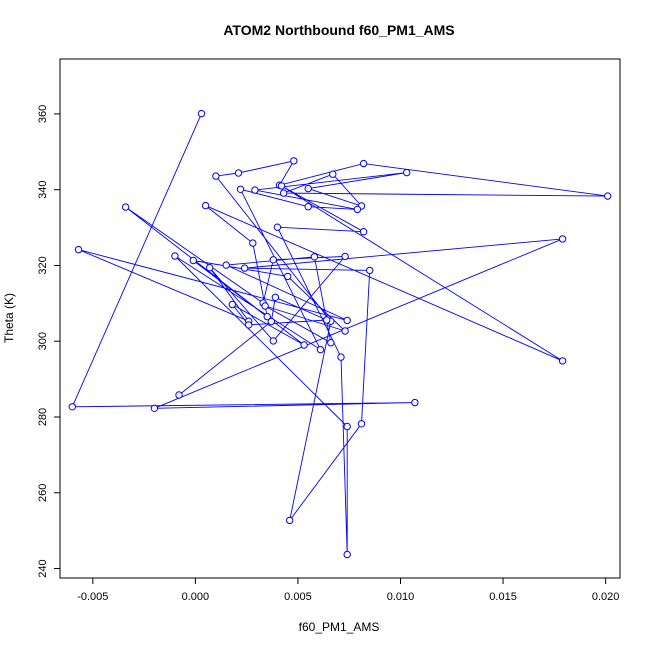 The height and width of the screenshot is (650, 650). I want to click on x-axis: -0.005 0.000 0.005 0.010 0.015 0.020, so click(348, 590).